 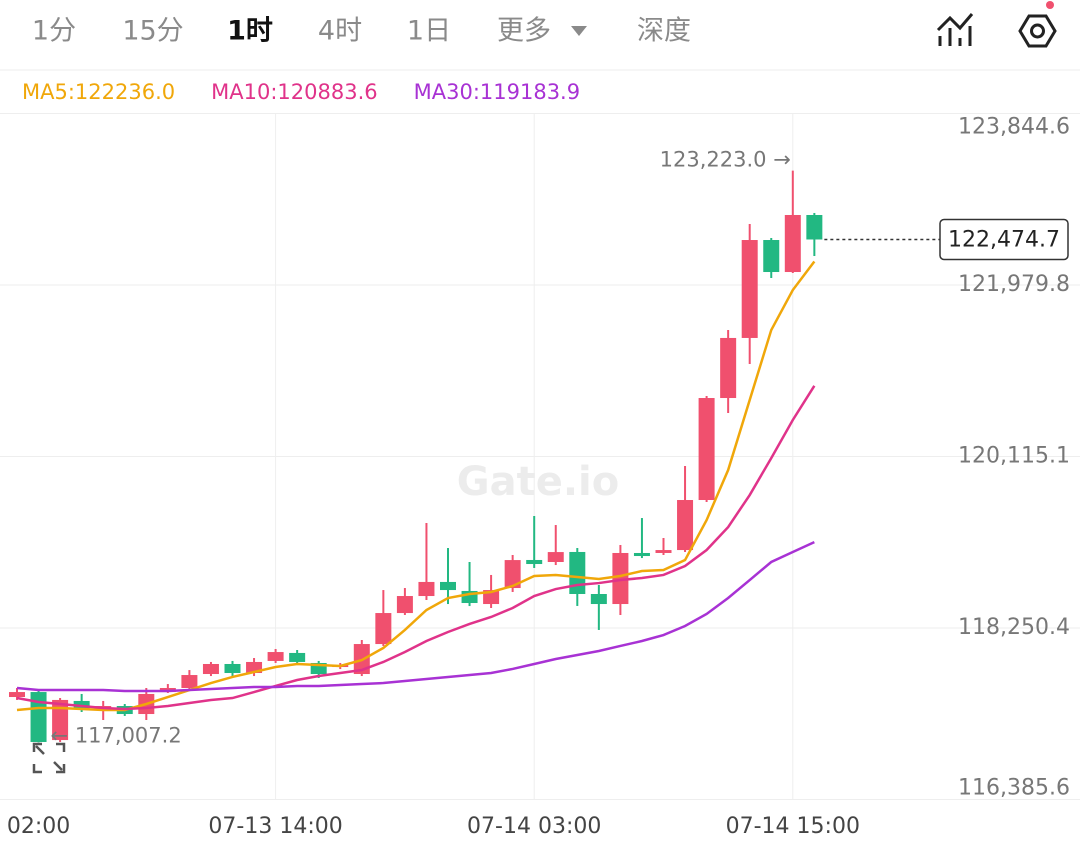 What do you see at coordinates (664, 31) in the screenshot?
I see `tab: 深度` at bounding box center [664, 31].